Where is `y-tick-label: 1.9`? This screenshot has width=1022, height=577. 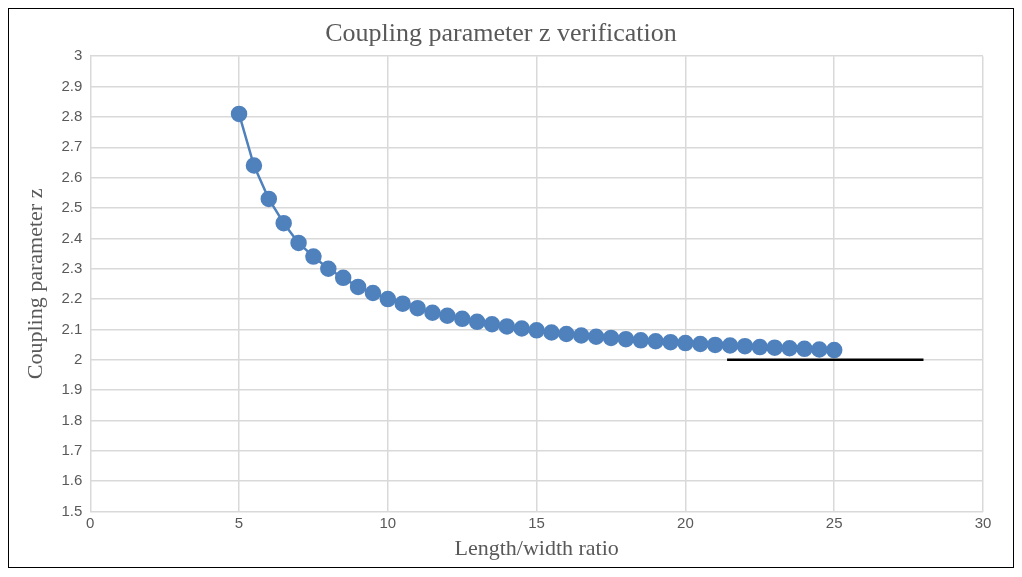
y-tick-label: 1.9 is located at coordinates (72, 389).